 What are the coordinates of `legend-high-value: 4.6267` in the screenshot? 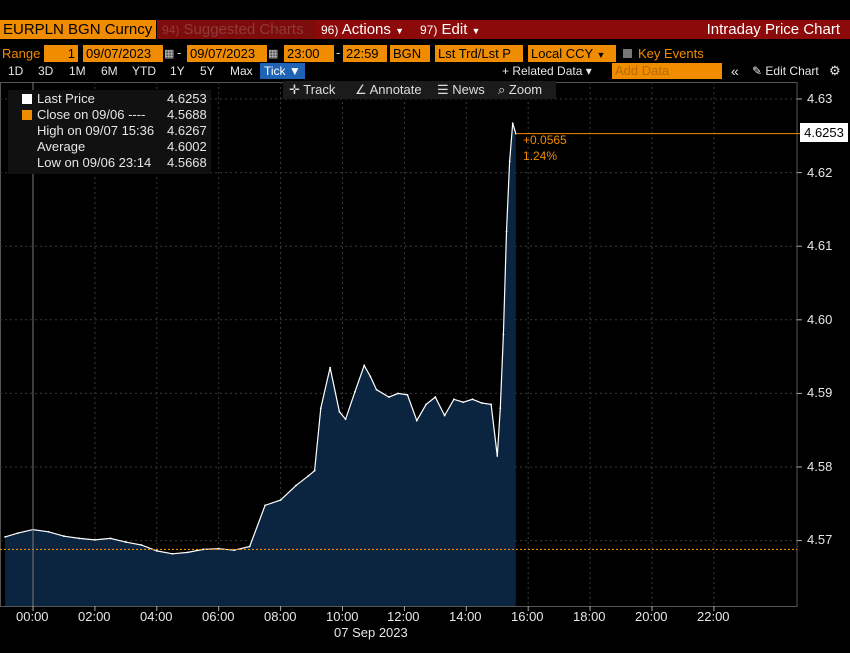 It's located at (187, 130).